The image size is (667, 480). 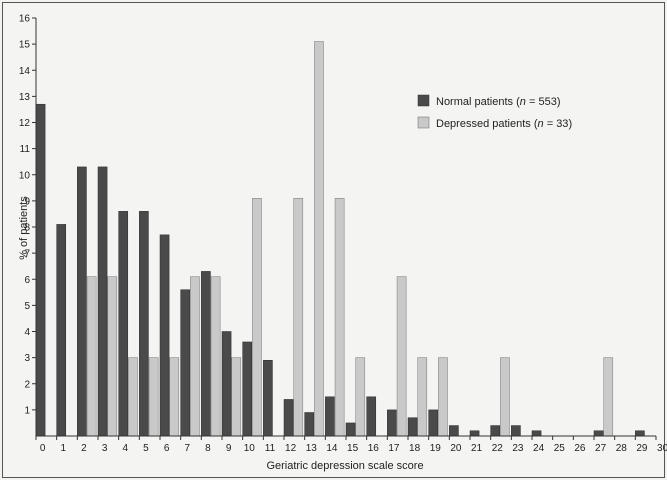 I want to click on x-tick-label: 9, so click(x=229, y=448).